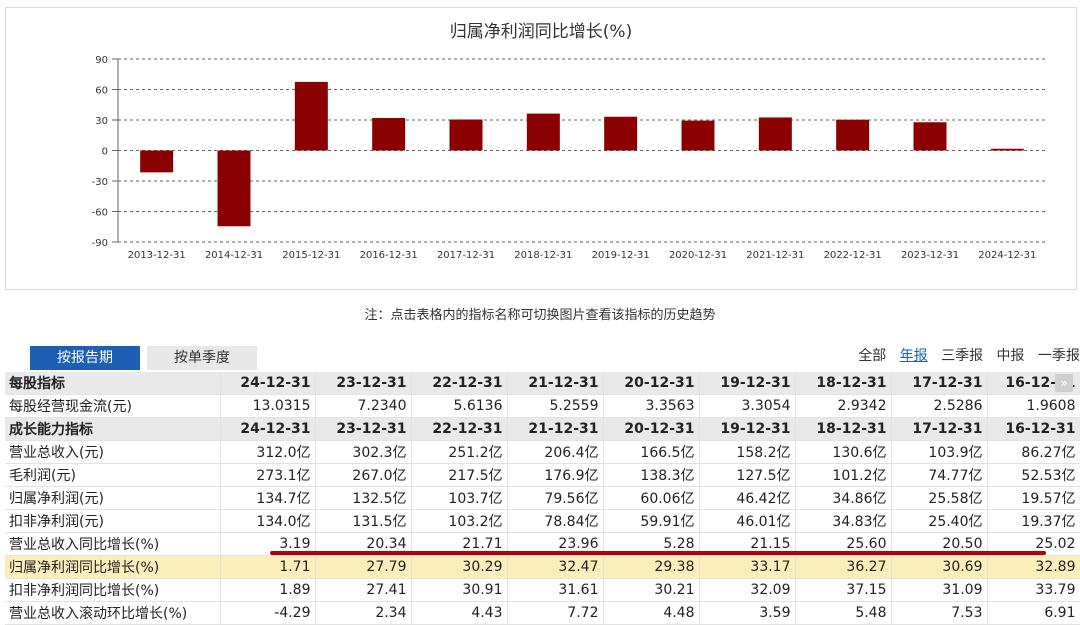  What do you see at coordinates (747, 544) in the screenshot?
I see `table-cell: 21.15` at bounding box center [747, 544].